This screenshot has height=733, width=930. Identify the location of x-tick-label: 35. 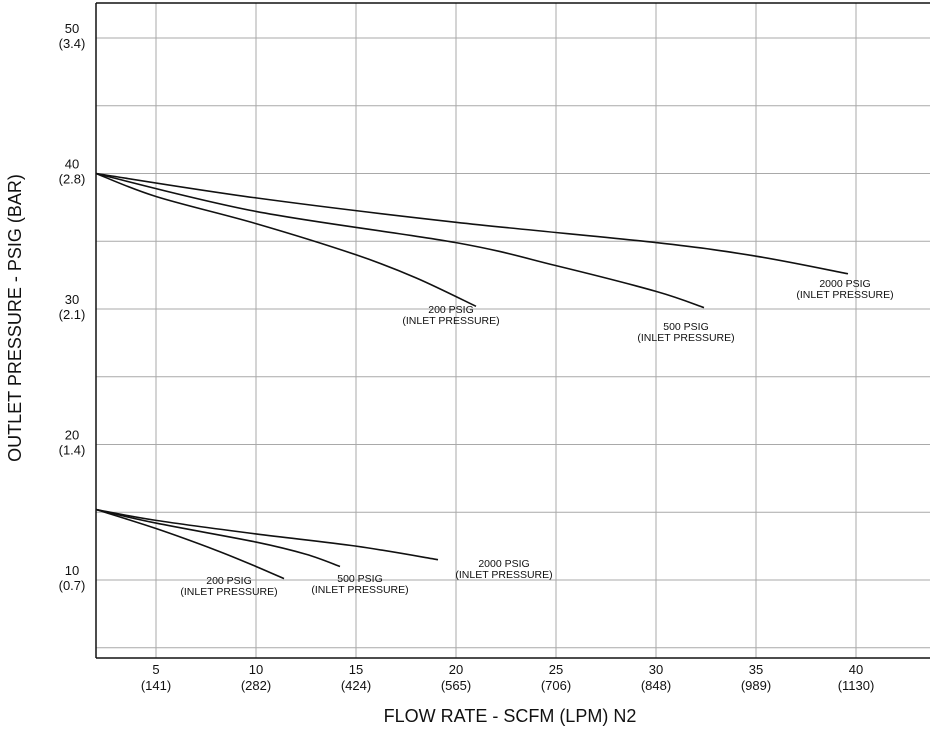
(756, 669).